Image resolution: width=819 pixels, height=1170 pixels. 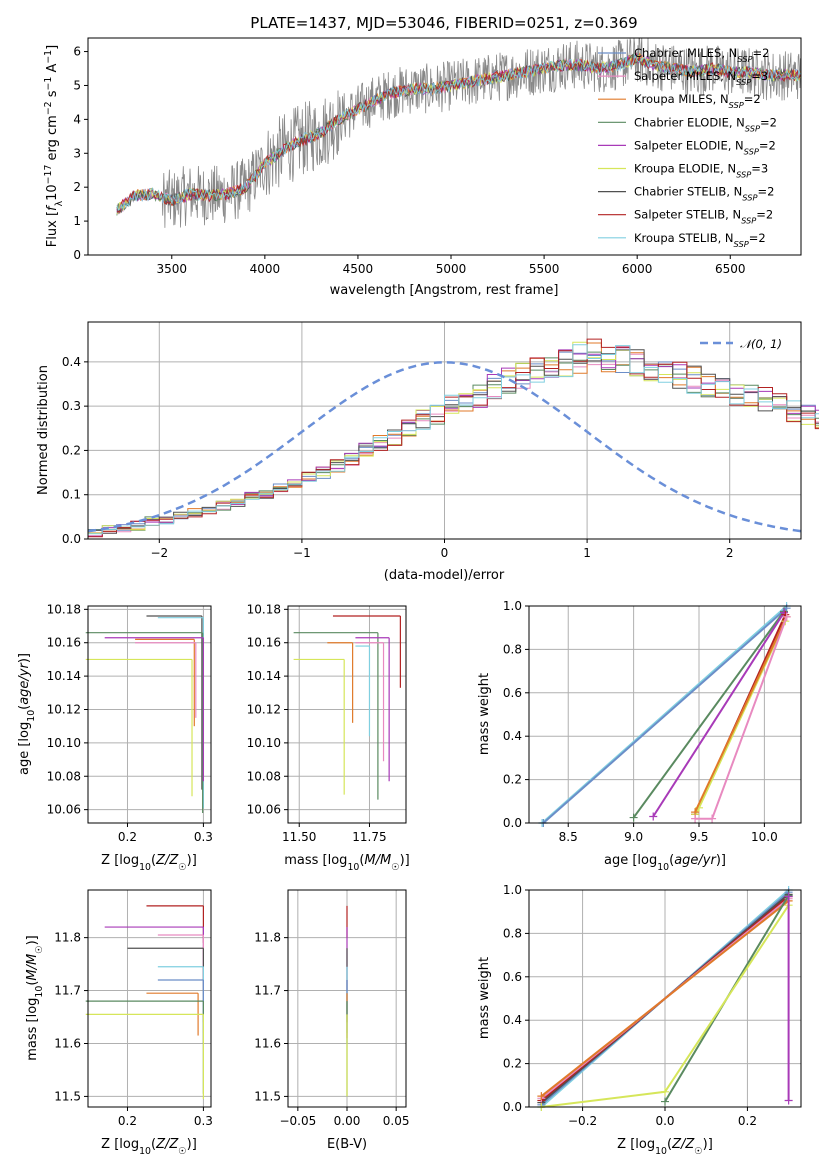 What do you see at coordinates (396, 1121) in the screenshot?
I see `x-tick-label: 0.05` at bounding box center [396, 1121].